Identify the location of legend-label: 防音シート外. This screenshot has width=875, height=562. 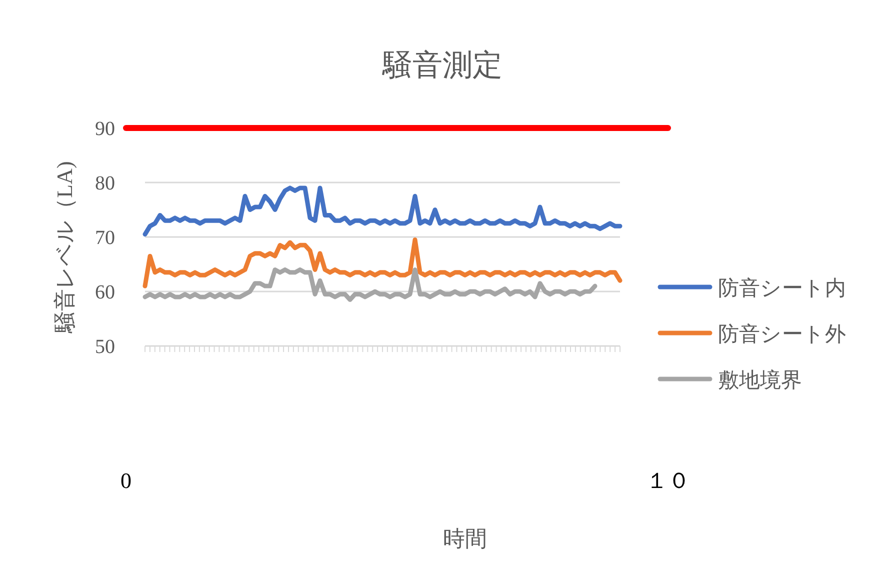
(782, 334).